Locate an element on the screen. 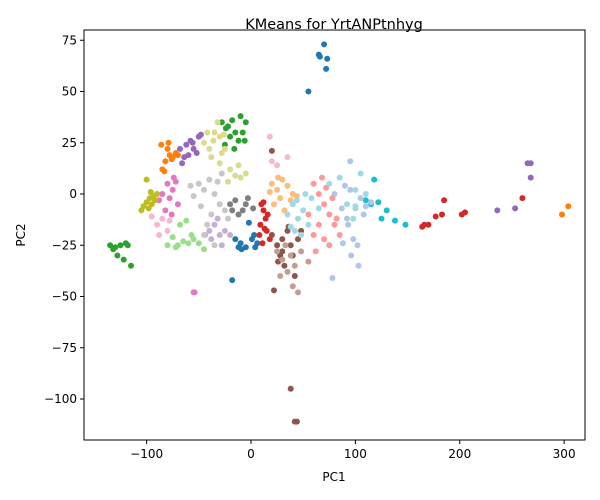 This screenshot has height=500, width=600. x-tick-label: 0 is located at coordinates (251, 454).